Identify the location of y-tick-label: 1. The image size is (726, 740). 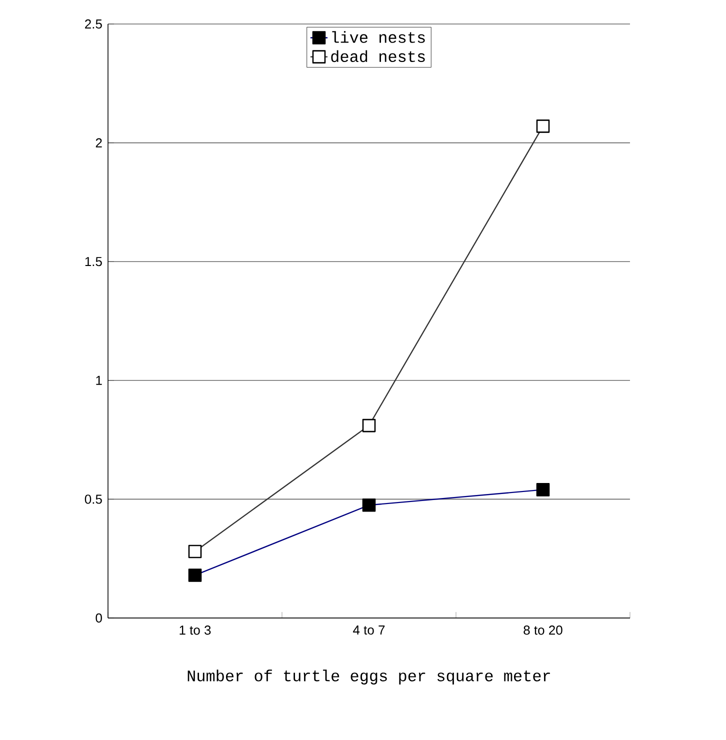
(99, 380).